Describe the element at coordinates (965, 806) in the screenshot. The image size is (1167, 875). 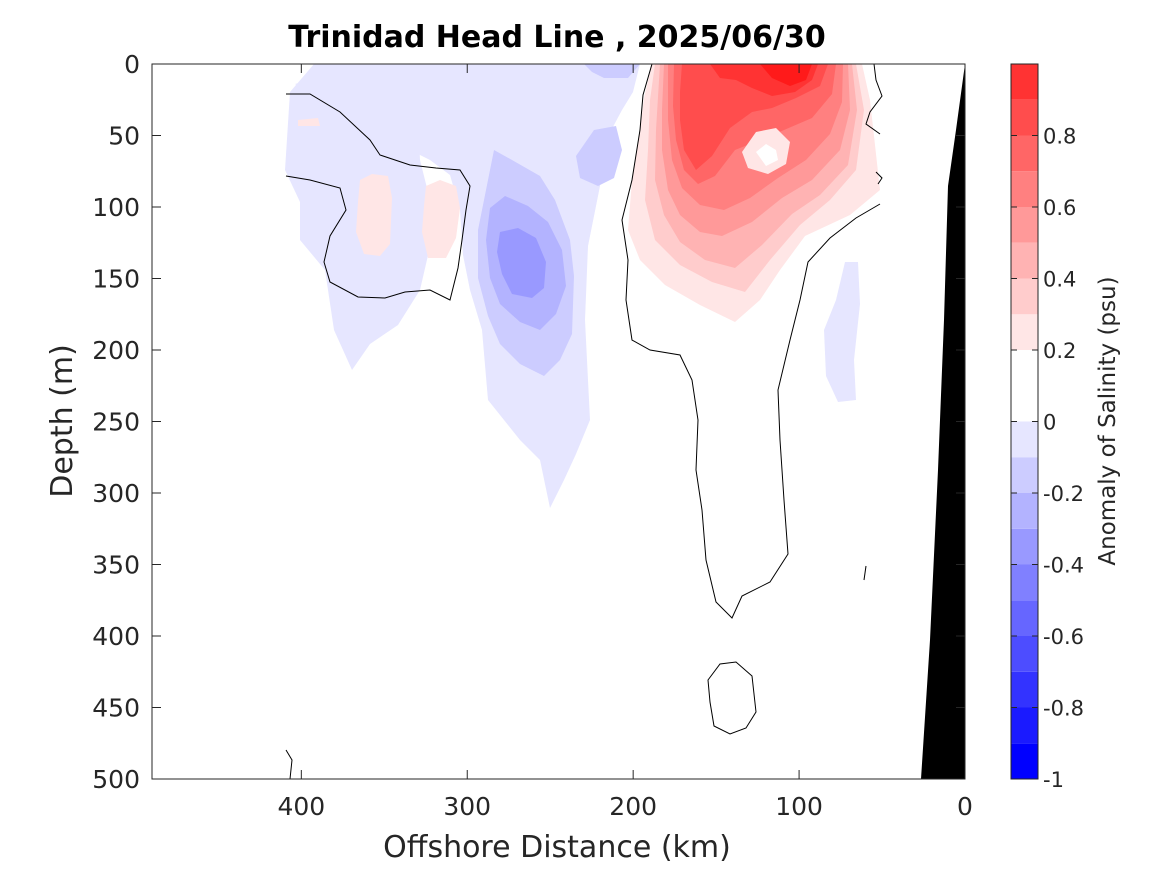
I see `x-tick-label: 0` at that location.